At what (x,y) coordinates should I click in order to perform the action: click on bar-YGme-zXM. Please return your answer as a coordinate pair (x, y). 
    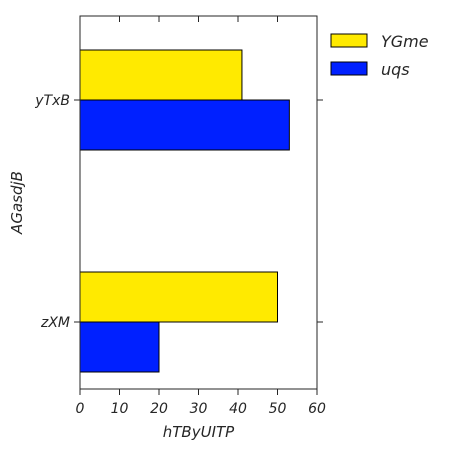
    Looking at the image, I should click on (178, 297).